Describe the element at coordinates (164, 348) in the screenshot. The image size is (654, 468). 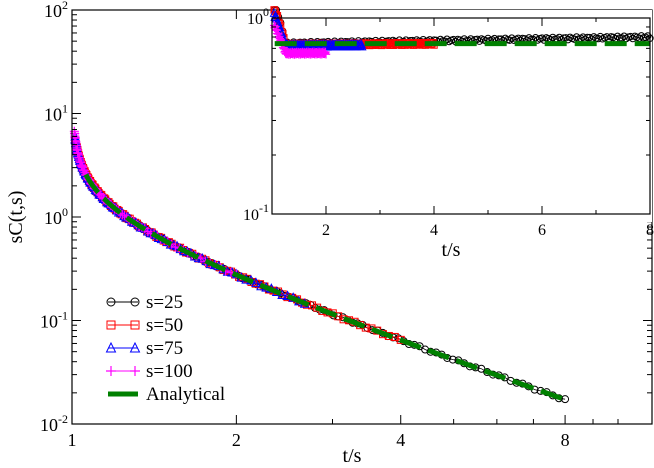
I see `legend-label-s=75: s=75` at that location.